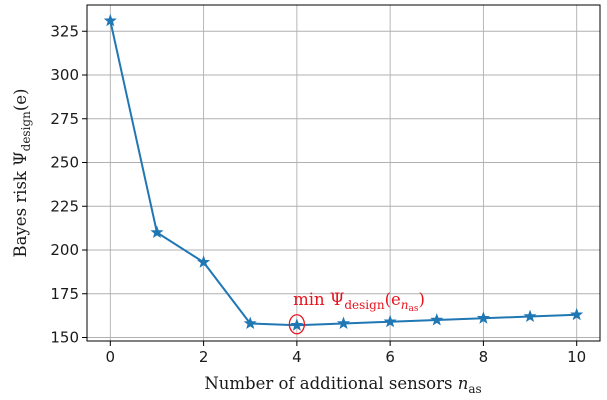 This screenshot has width=607, height=400. Describe the element at coordinates (64, 163) in the screenshot. I see `y-tick-label: 250` at that location.